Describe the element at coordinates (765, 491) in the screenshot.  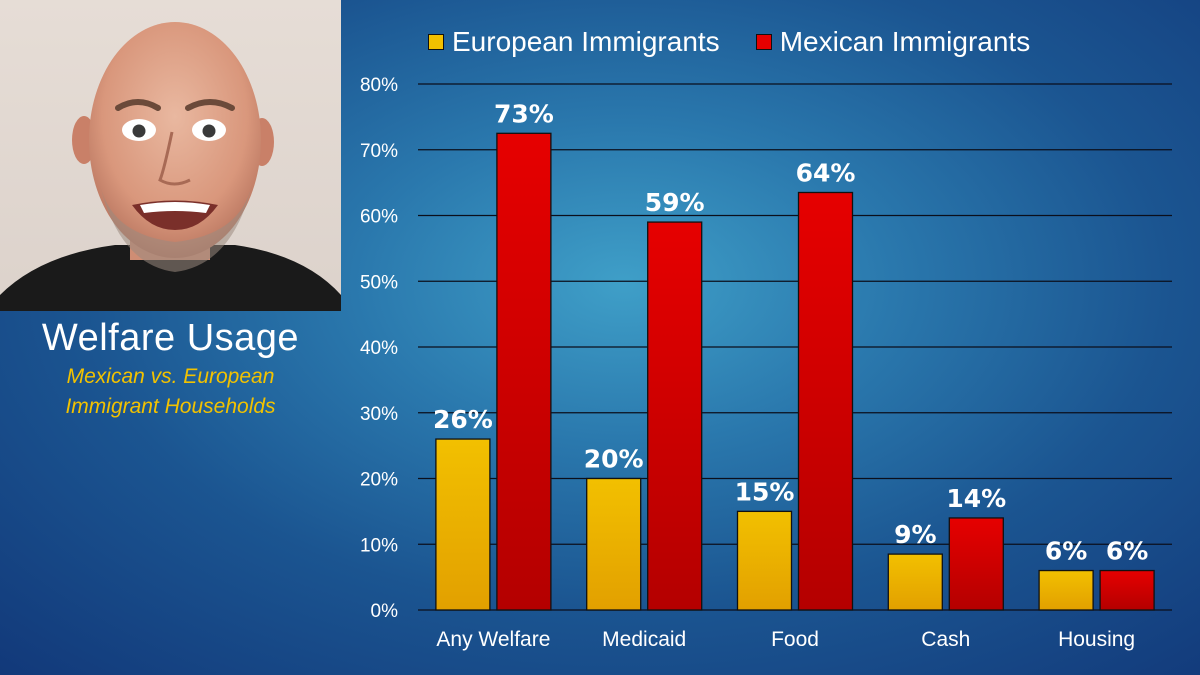
I see `data-label-european-food: 15%` at that location.